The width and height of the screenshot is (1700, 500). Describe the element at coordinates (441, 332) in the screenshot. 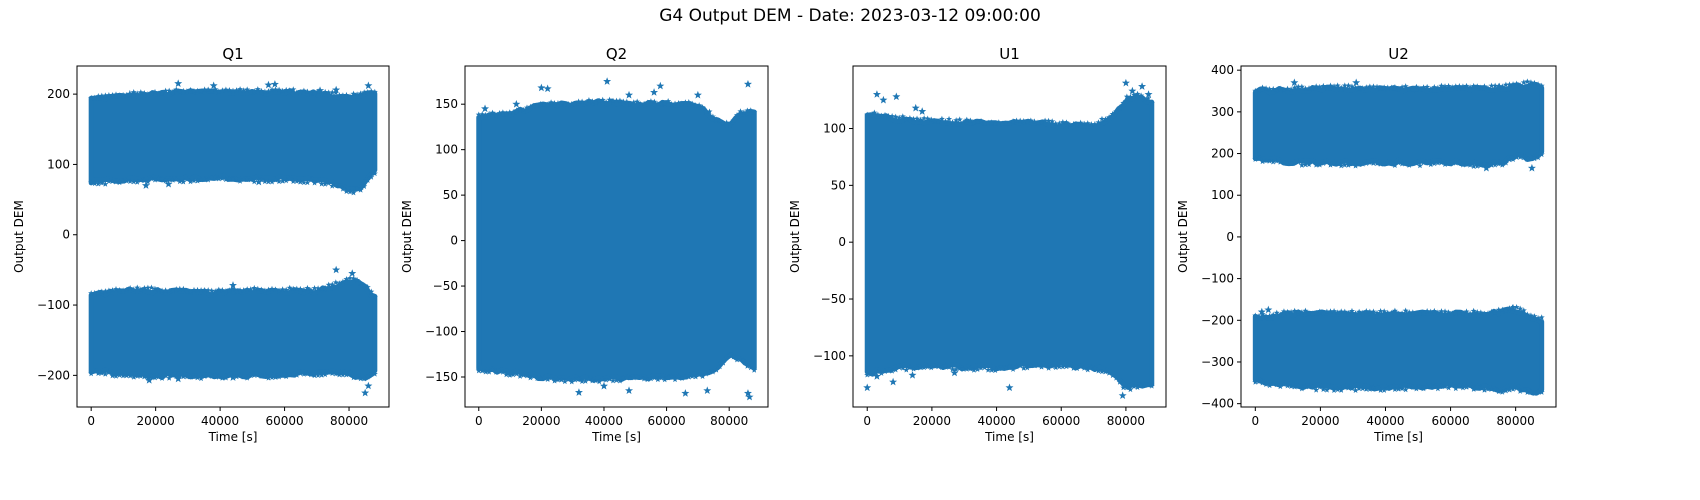

I see `y-tick-label: −100` at that location.